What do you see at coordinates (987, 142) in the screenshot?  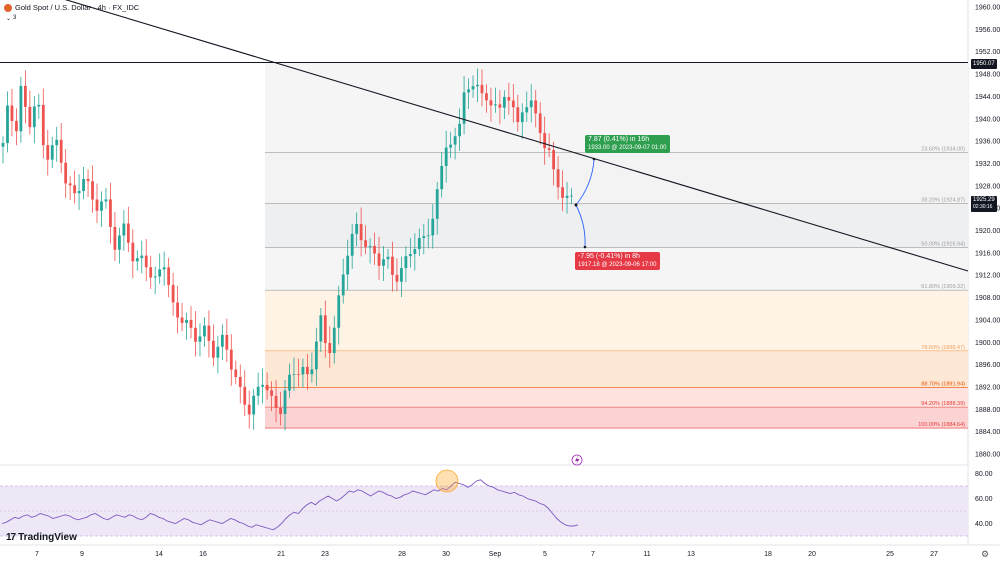 I see `price-tick-label: 1936.00` at bounding box center [987, 142].